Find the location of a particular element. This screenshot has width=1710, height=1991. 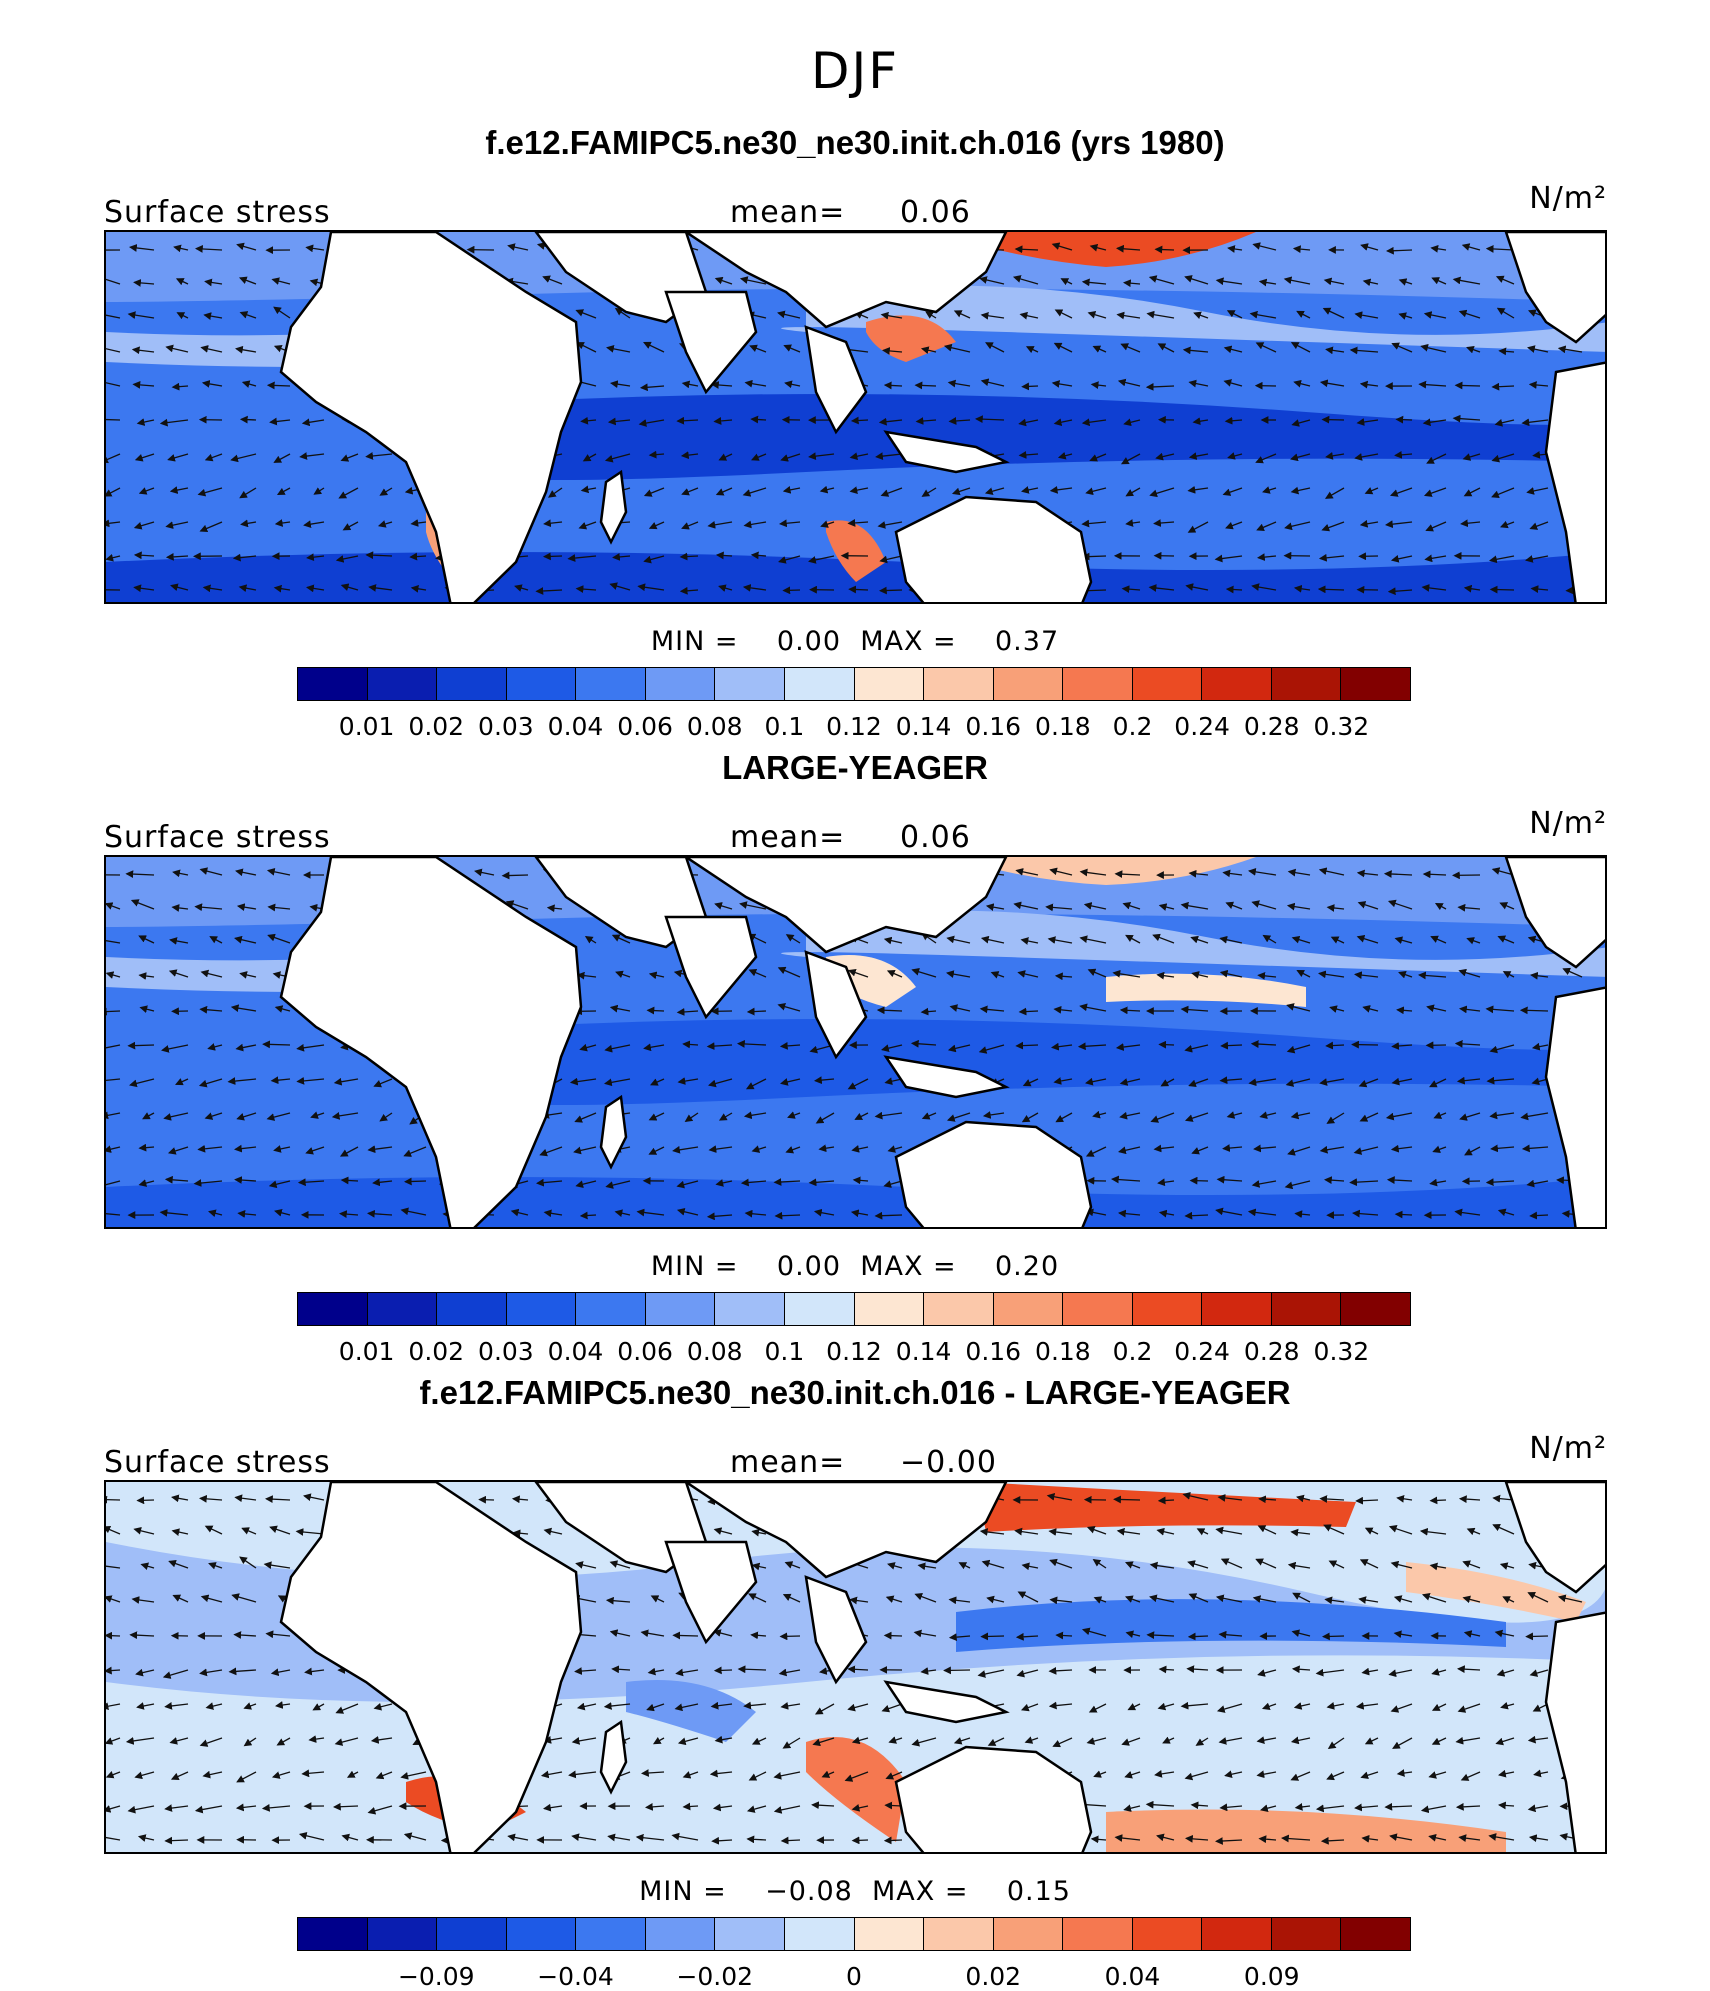

min-max-readout: MIN = −0.08 MAX = 0.15 is located at coordinates (855, 1891).